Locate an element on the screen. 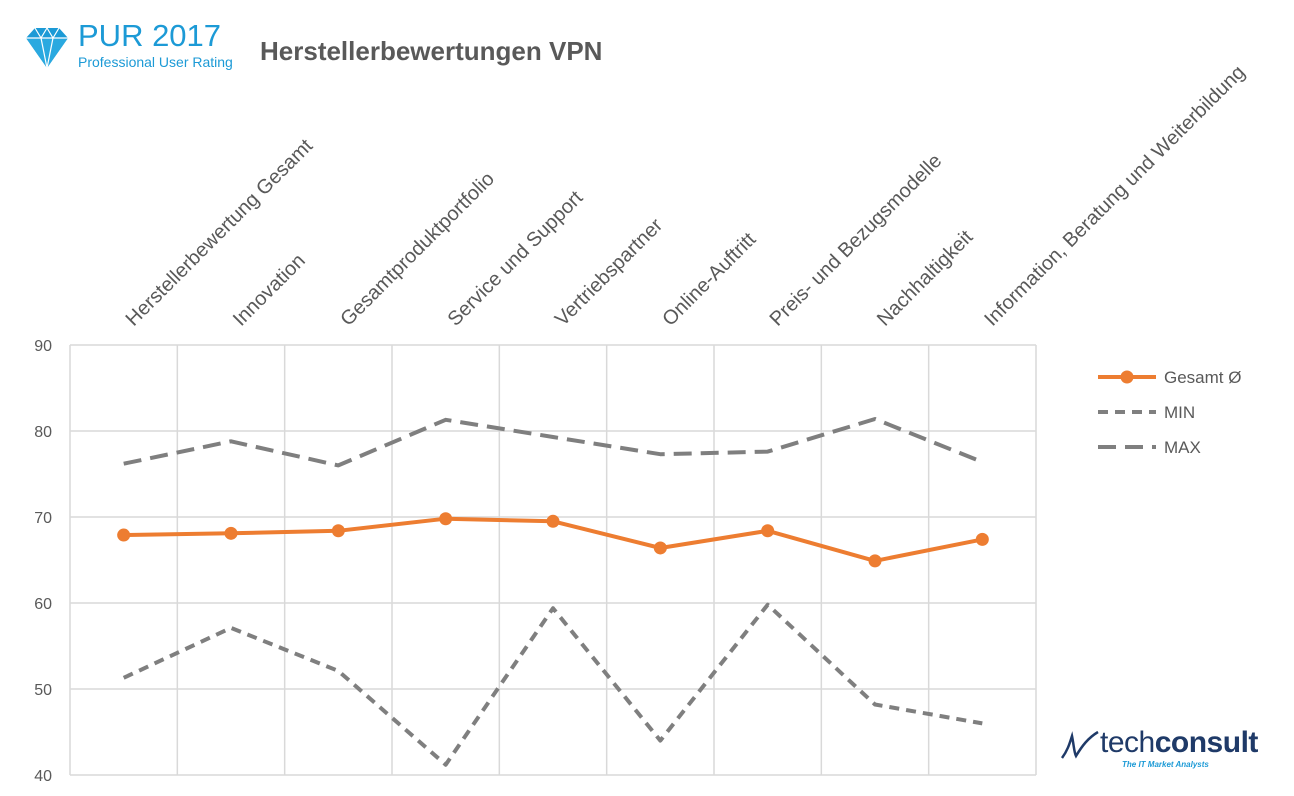  techconsult-brand: techconsult is located at coordinates (1179, 743).